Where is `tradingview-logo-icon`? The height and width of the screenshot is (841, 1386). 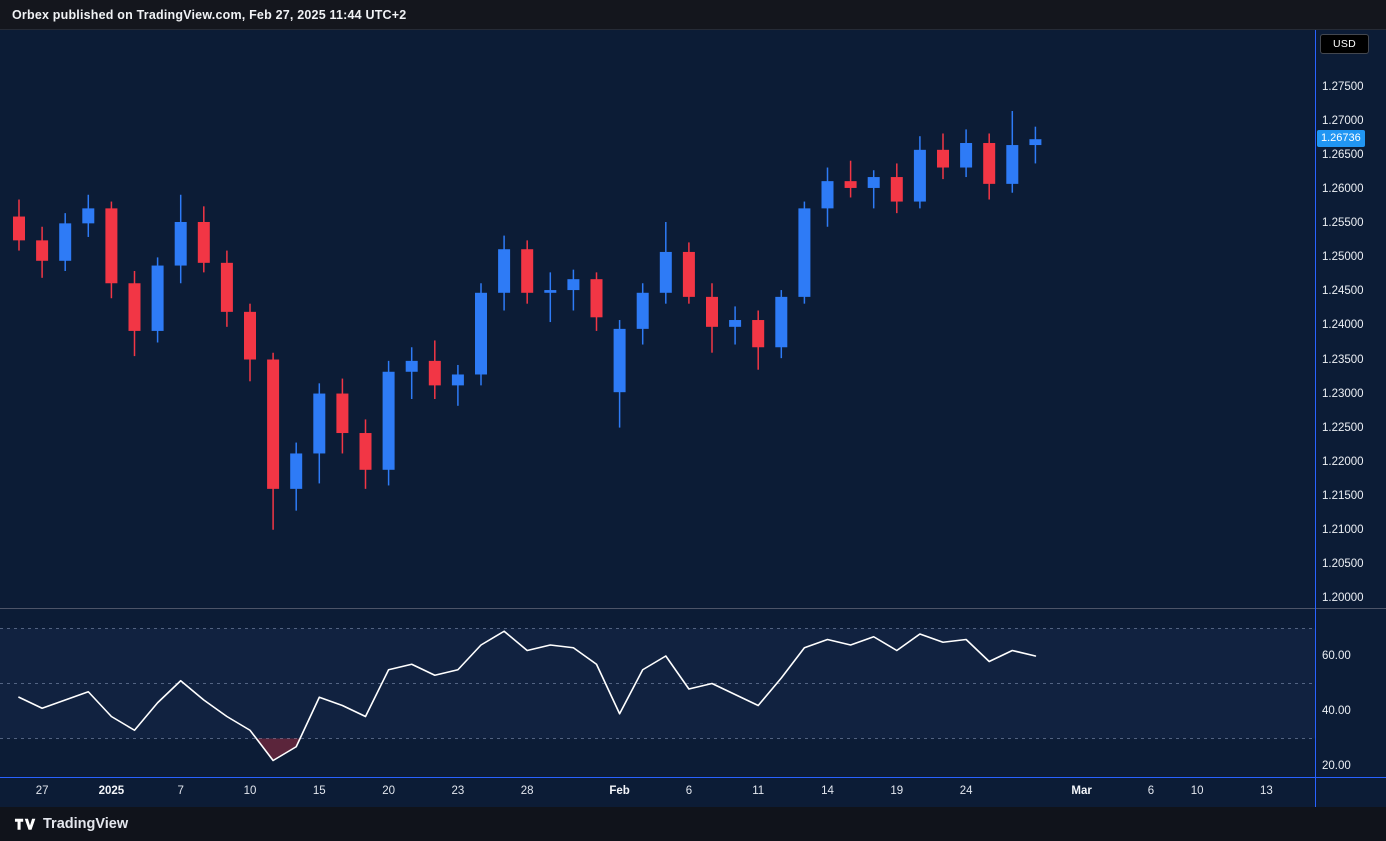 tradingview-logo-icon is located at coordinates (25, 824).